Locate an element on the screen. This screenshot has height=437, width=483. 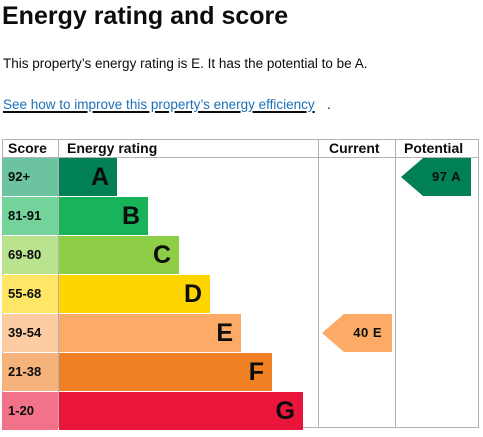
score-range-f: 21-38 is located at coordinates (30, 372).